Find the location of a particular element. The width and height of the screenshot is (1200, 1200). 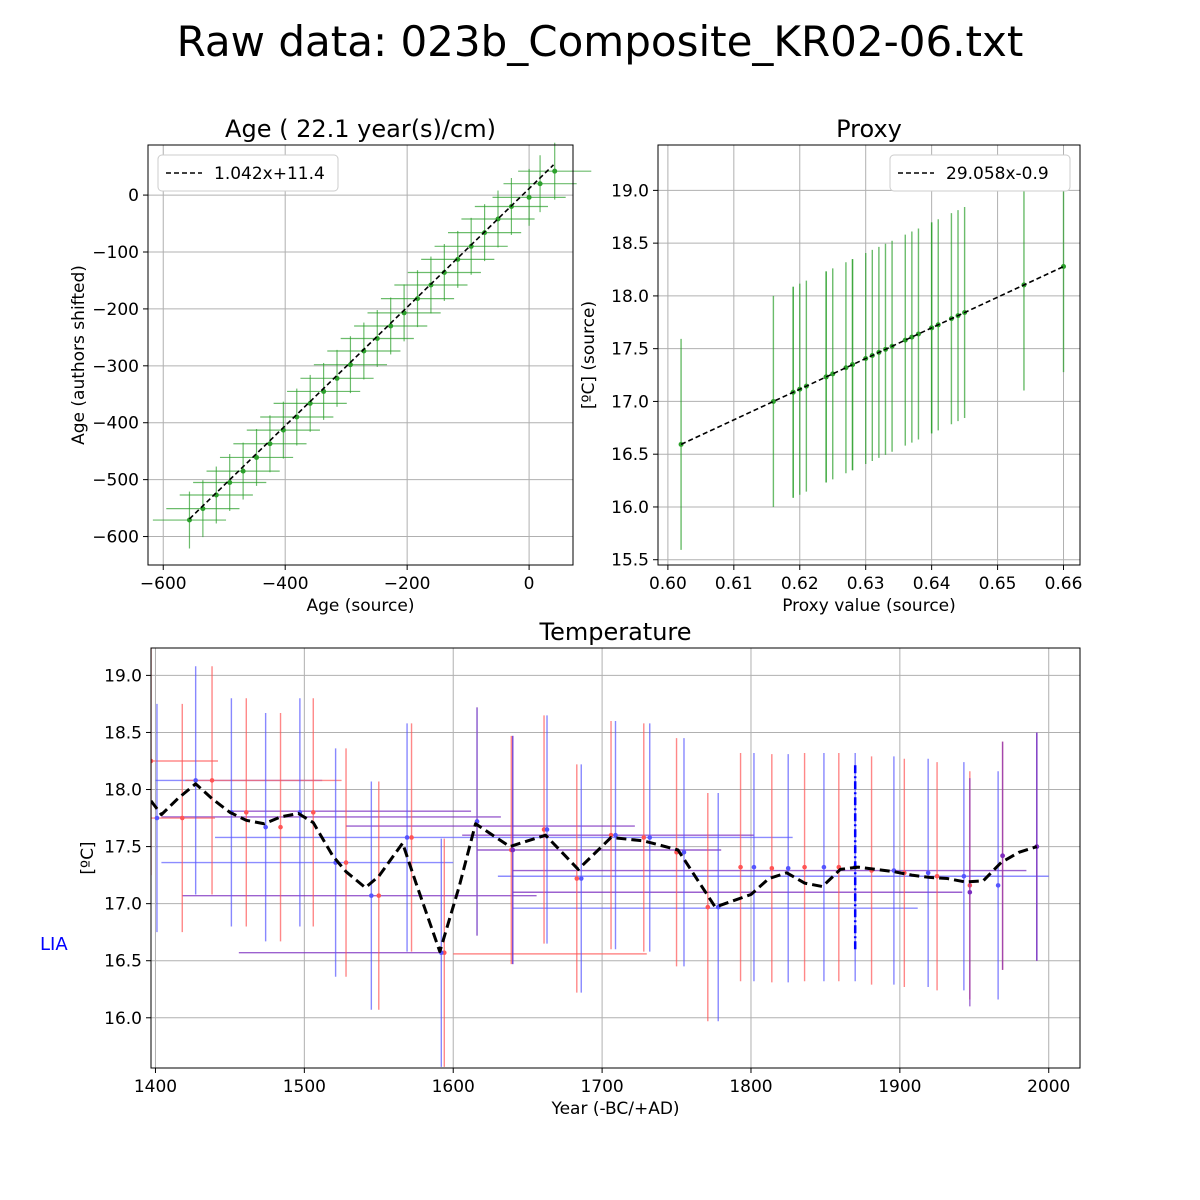

proxy-fit-line is located at coordinates (872, 355).